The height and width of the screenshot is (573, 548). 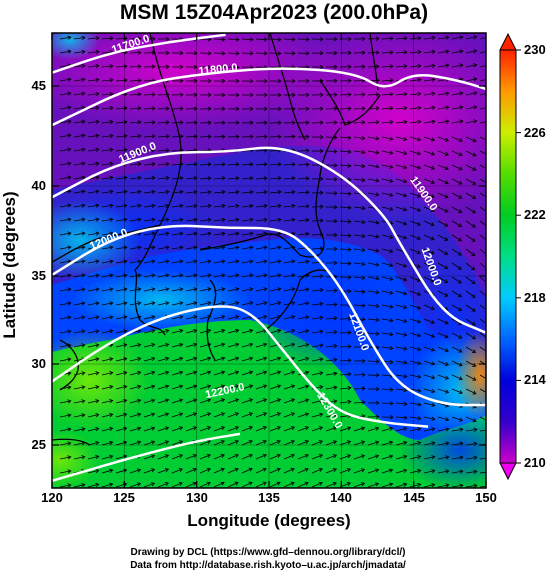 I want to click on colorbar, so click(x=510, y=256).